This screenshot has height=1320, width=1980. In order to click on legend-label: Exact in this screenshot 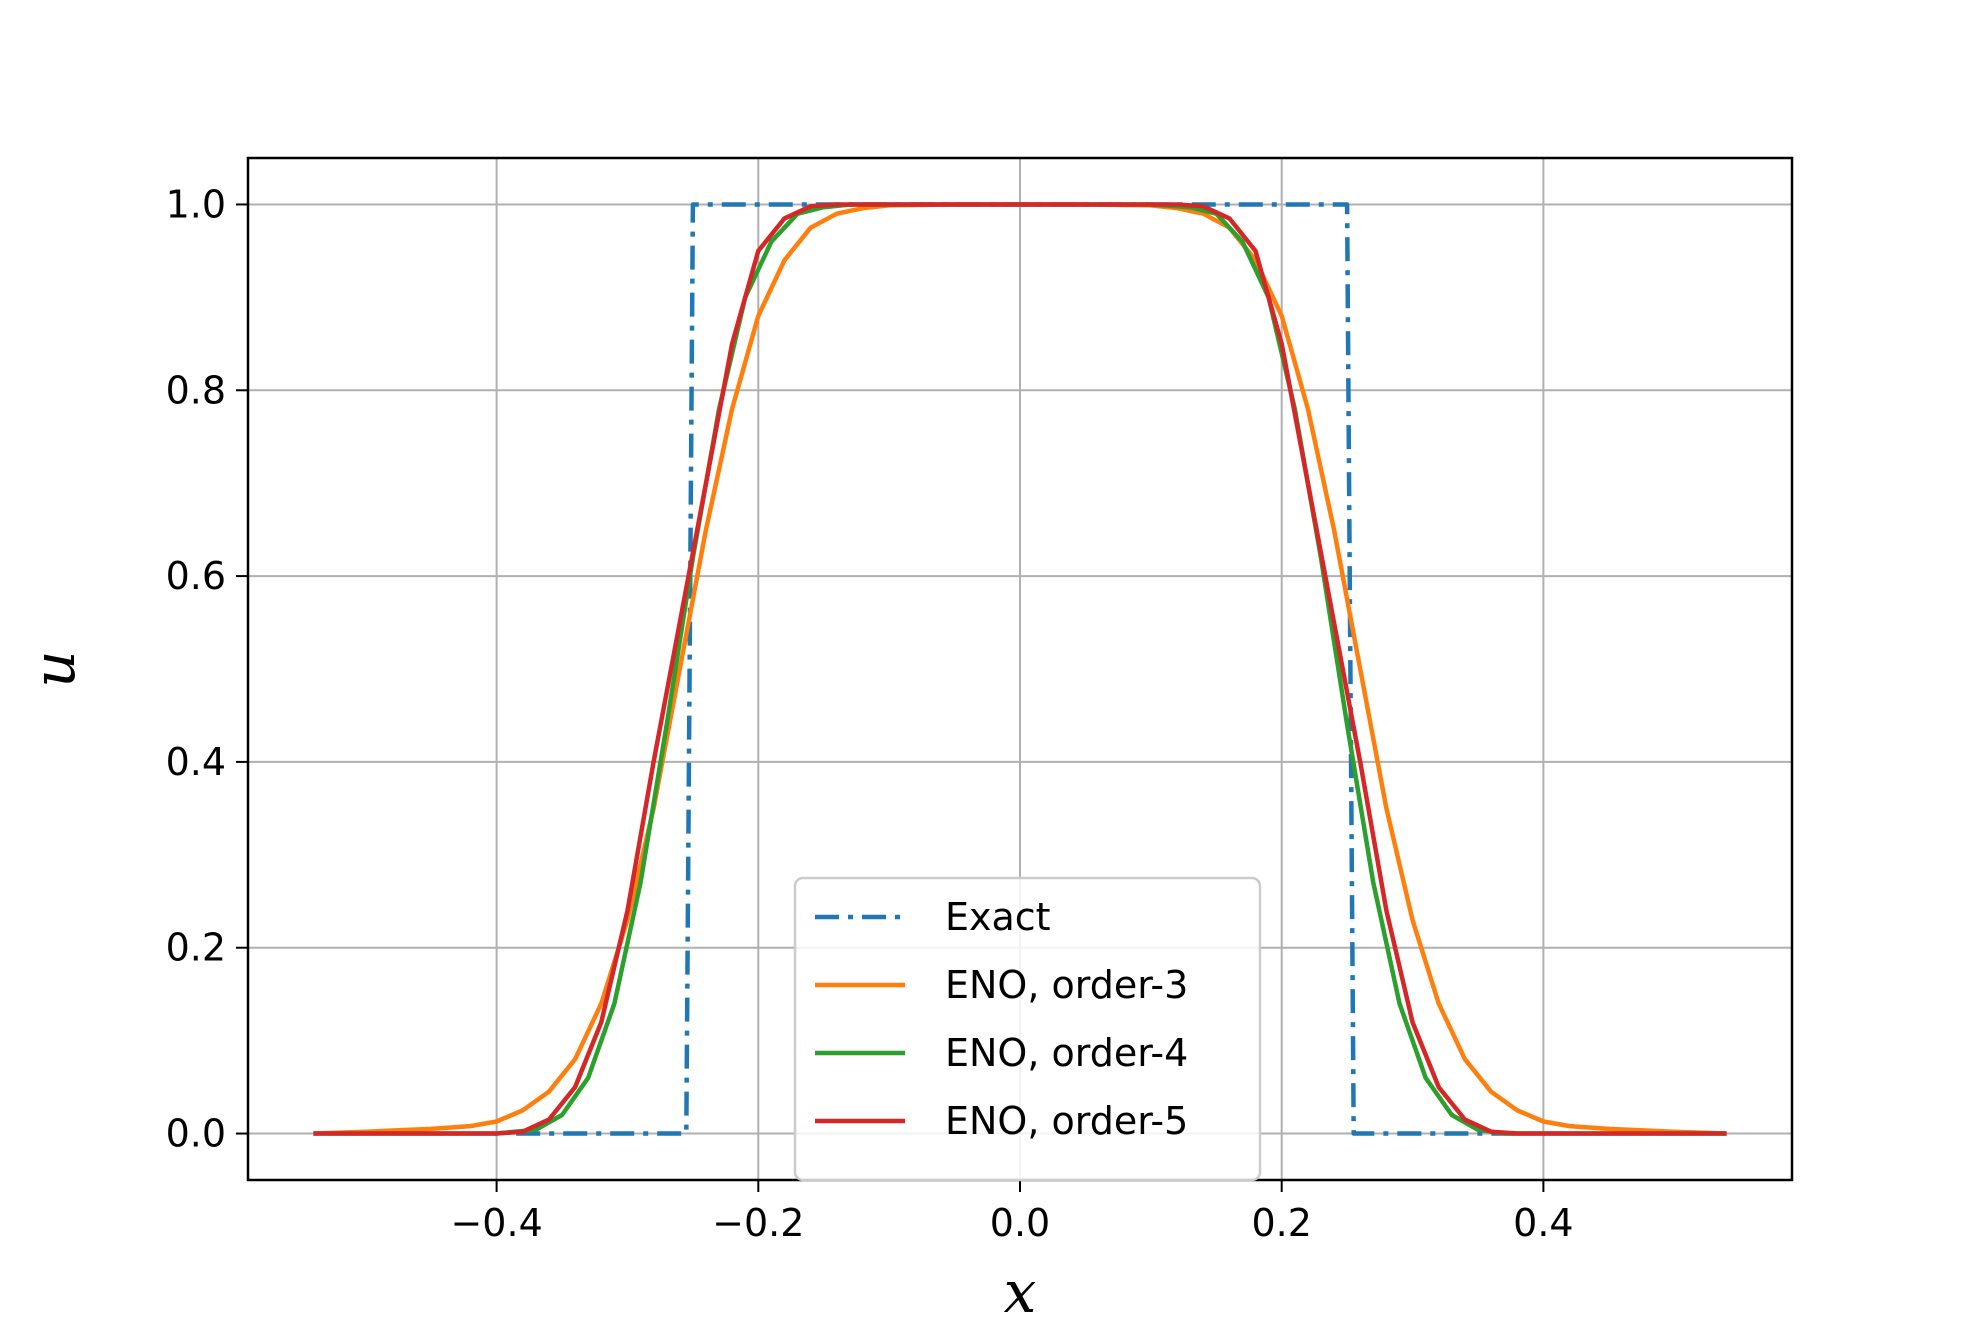, I will do `click(998, 917)`.